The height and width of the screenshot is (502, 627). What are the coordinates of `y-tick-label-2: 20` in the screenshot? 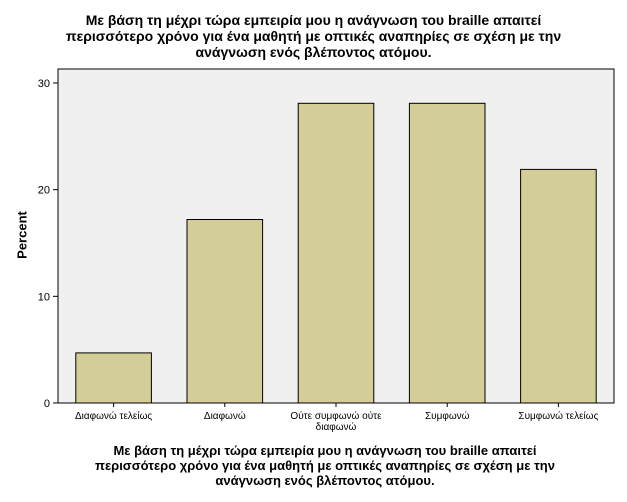 It's located at (44, 191).